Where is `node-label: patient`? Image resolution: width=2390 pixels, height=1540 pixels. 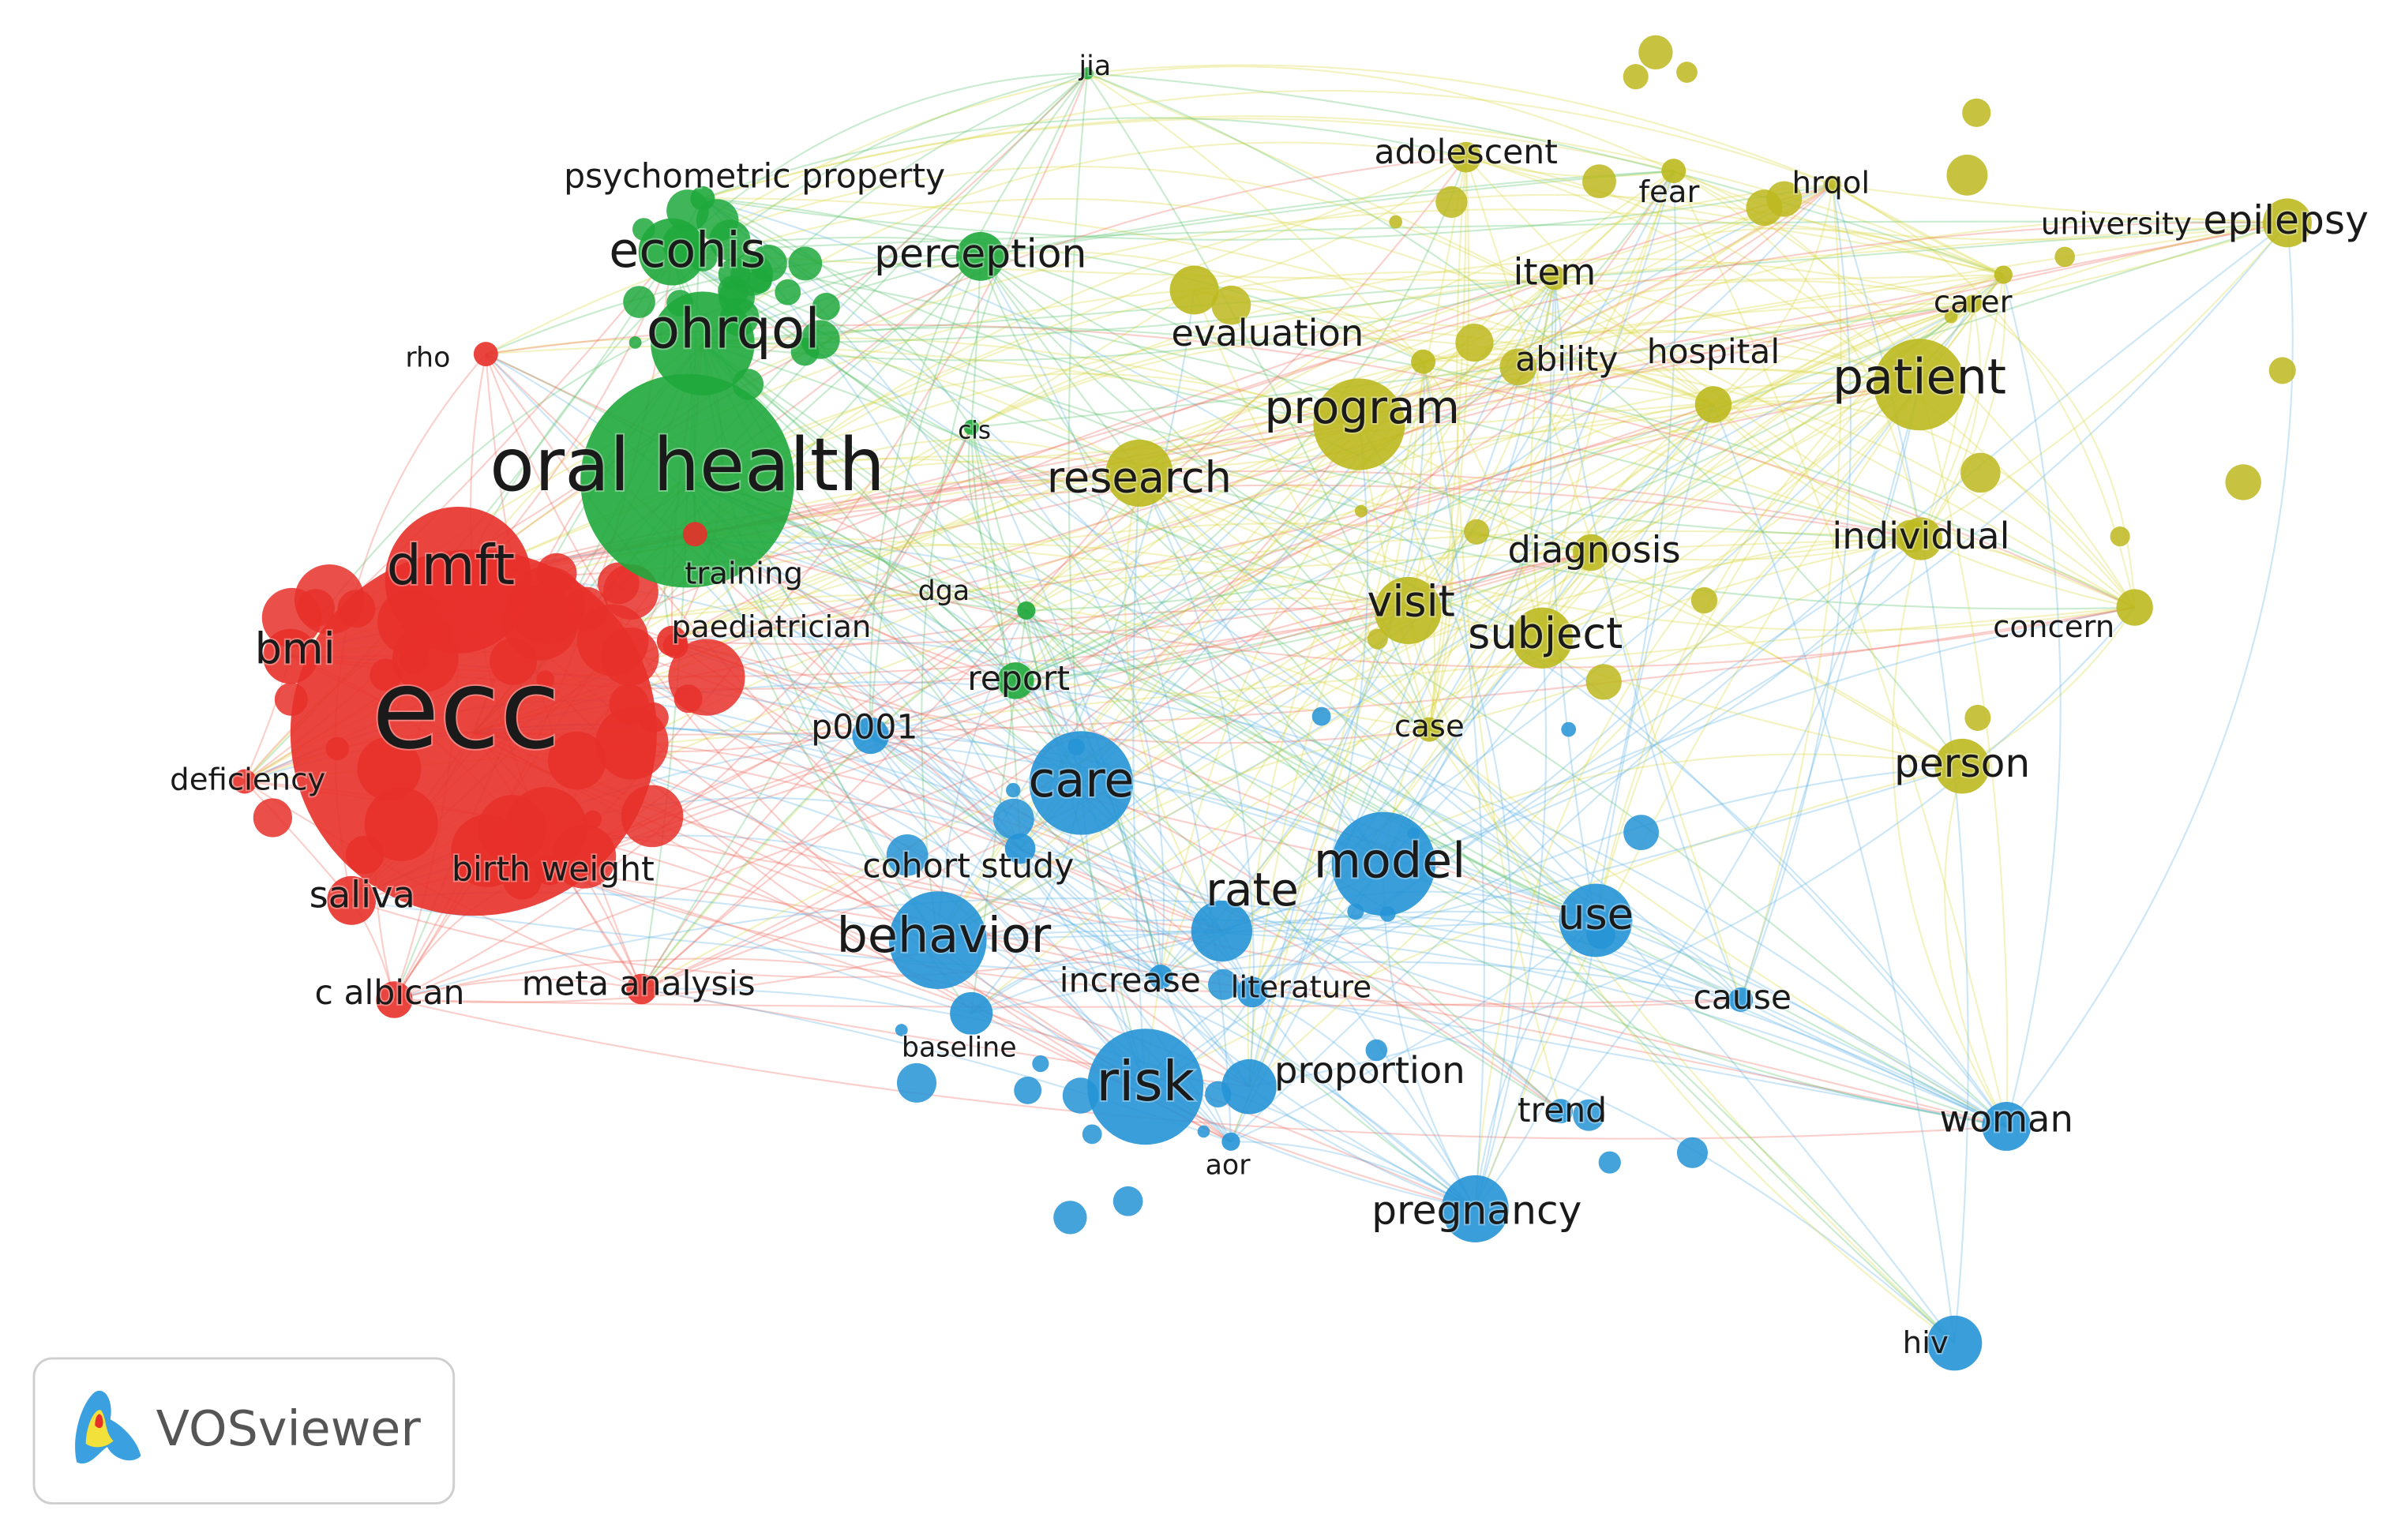
node-label: patient is located at coordinates (1919, 378).